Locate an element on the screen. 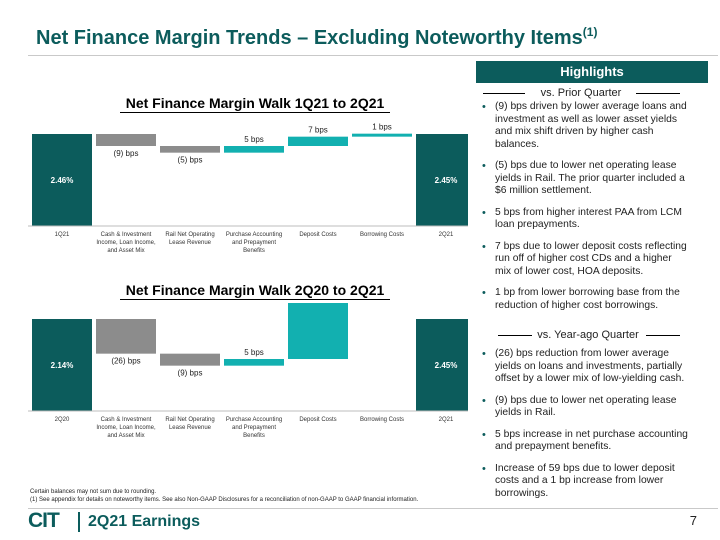 Image resolution: width=720 pixels, height=540 pixels. chart1-tick-label-2: Rail Net Operating is located at coordinates (189, 235).